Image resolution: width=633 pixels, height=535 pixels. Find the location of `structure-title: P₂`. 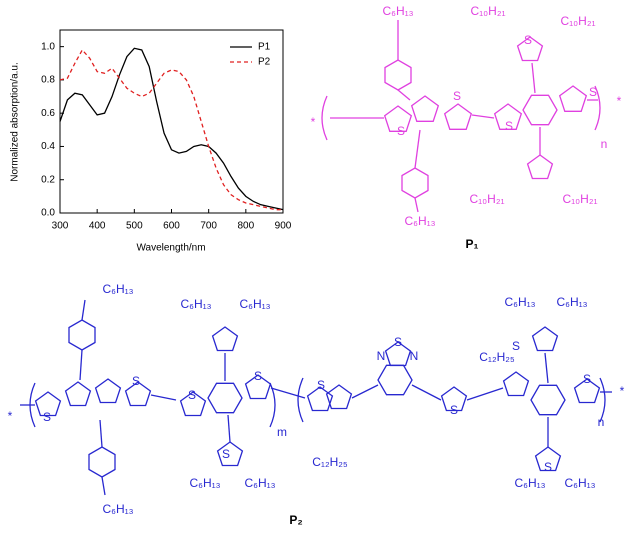

structure-title: P₂ is located at coordinates (295, 520).